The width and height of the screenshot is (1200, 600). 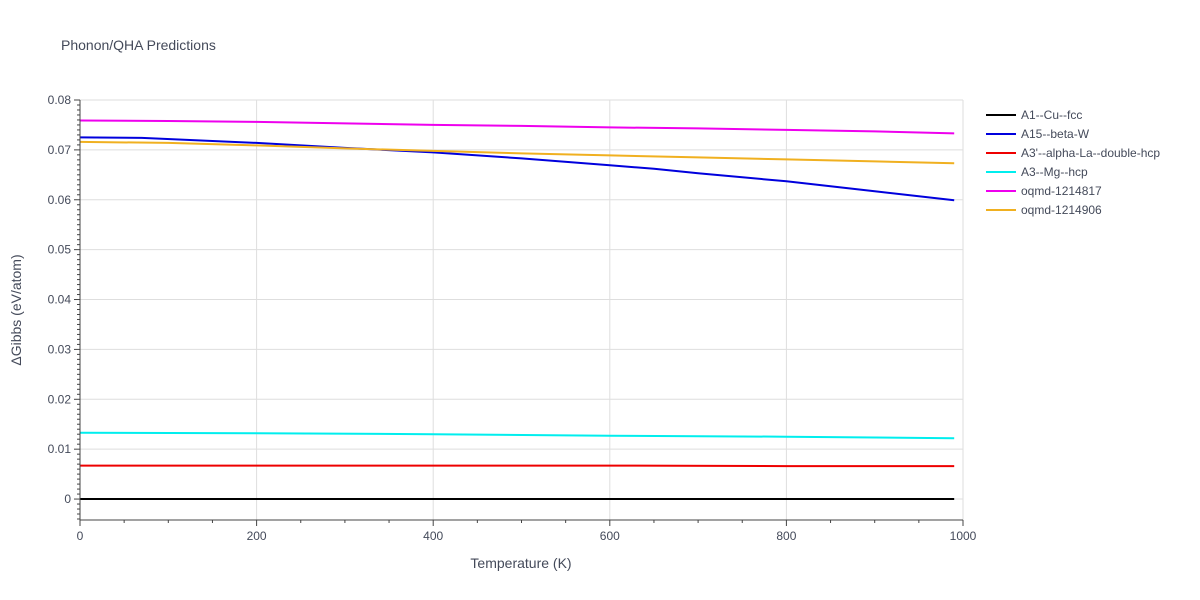 I want to click on legend-label: A3'--alpha-La--double-hcp, so click(x=1090, y=153).